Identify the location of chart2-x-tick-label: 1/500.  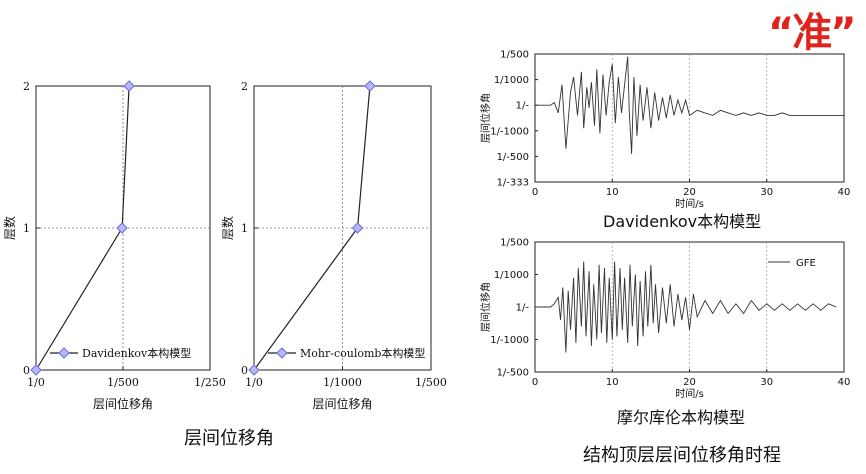
(431, 382).